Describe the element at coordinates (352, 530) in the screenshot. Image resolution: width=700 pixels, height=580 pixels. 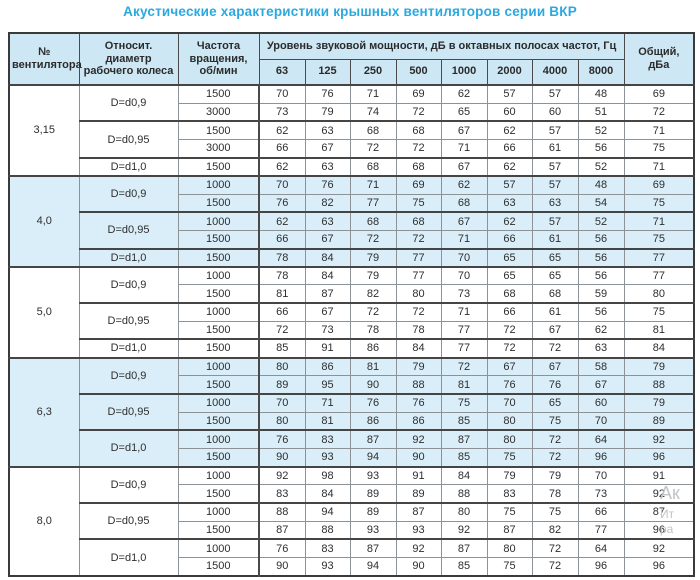
I see `table-row: 1500 87 88 93 93 92 87 82 77 96` at that location.